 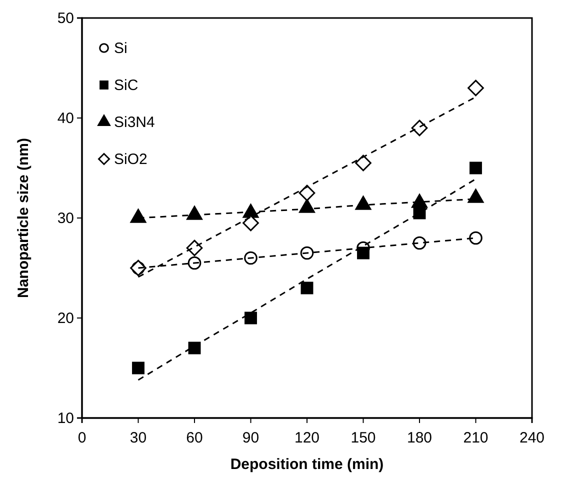 I want to click on x-tick-label: 240, so click(x=532, y=438).